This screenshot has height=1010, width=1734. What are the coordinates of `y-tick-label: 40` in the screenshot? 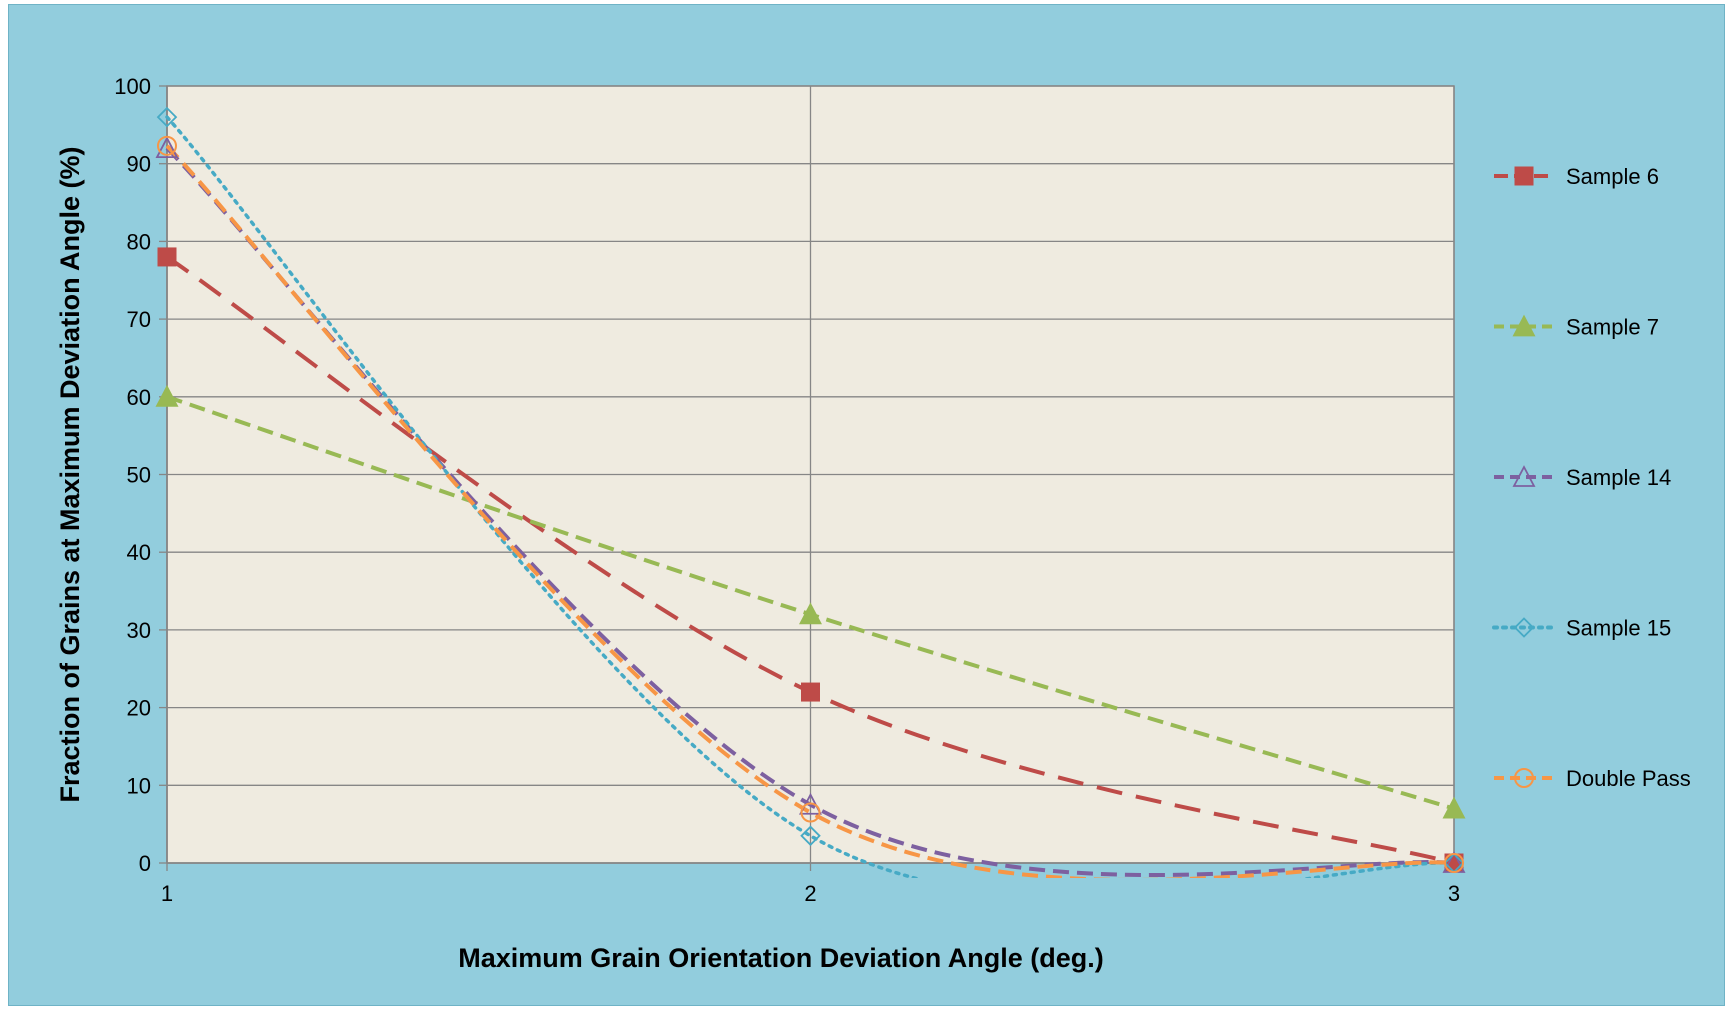 It's located at (139, 552).